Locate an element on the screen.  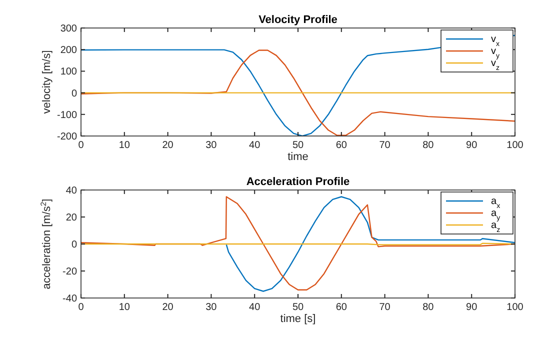
y-tick-label: 100 is located at coordinates (69, 72).